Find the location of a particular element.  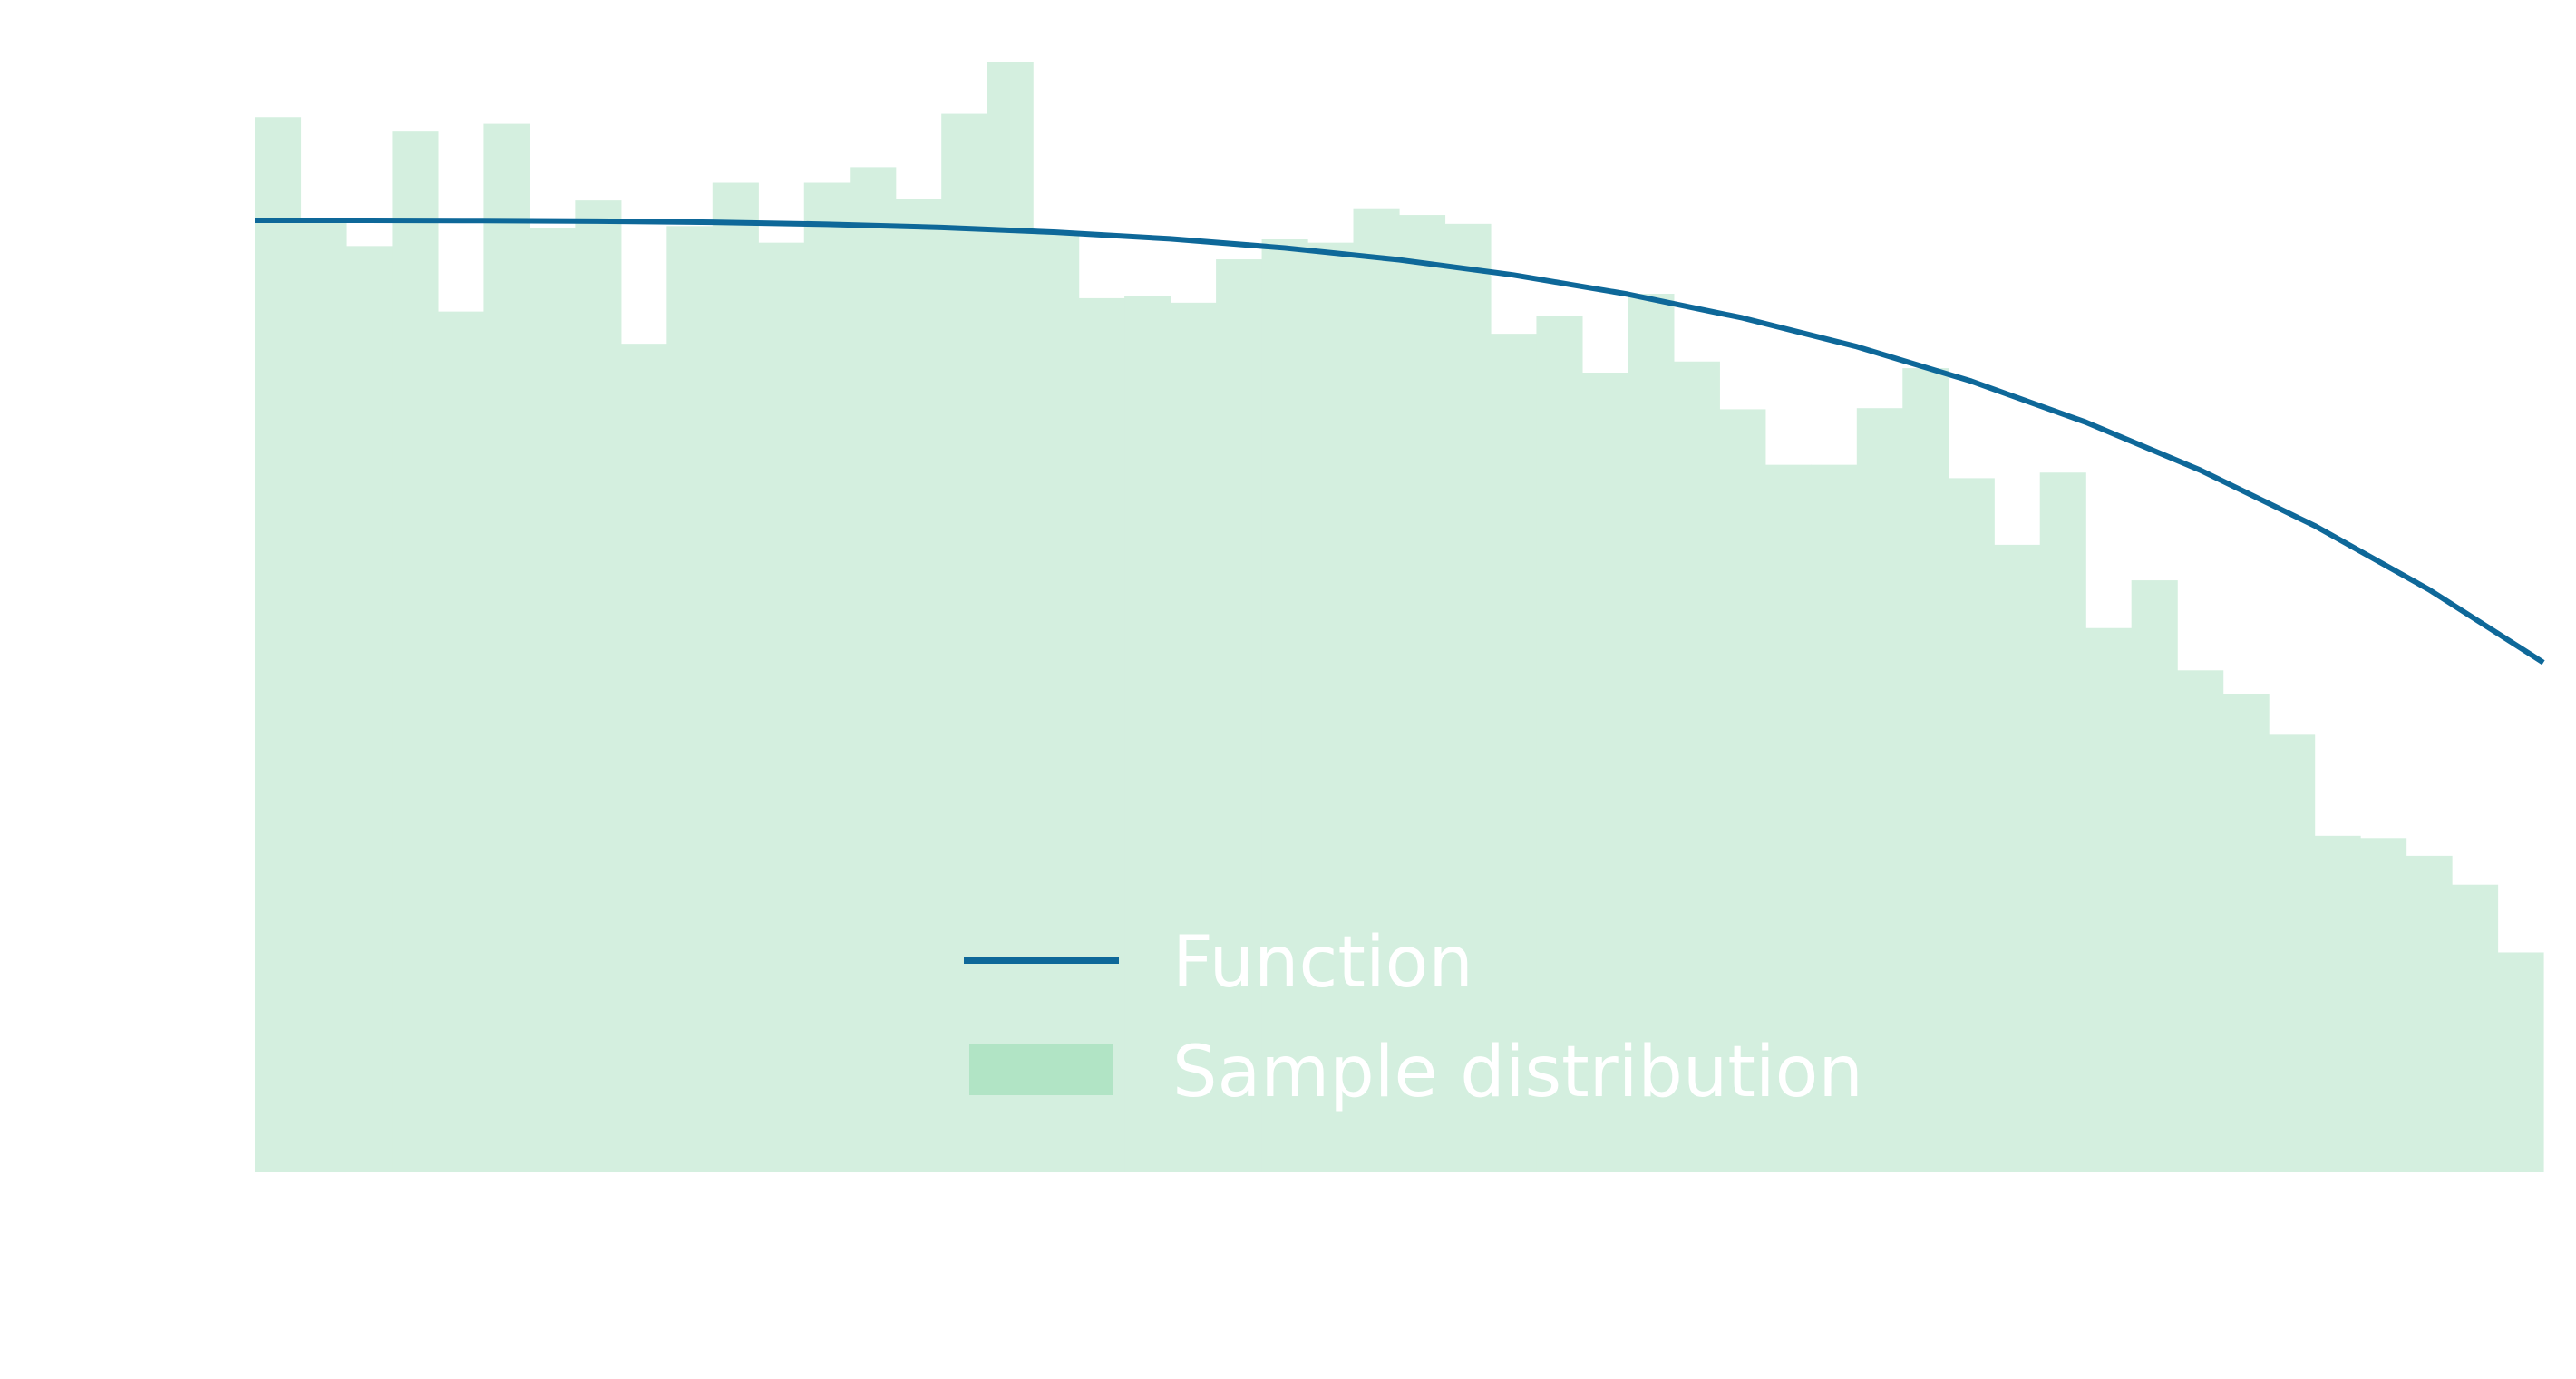

legend-distribution-label: Sample distribution is located at coordinates (1517, 1072).